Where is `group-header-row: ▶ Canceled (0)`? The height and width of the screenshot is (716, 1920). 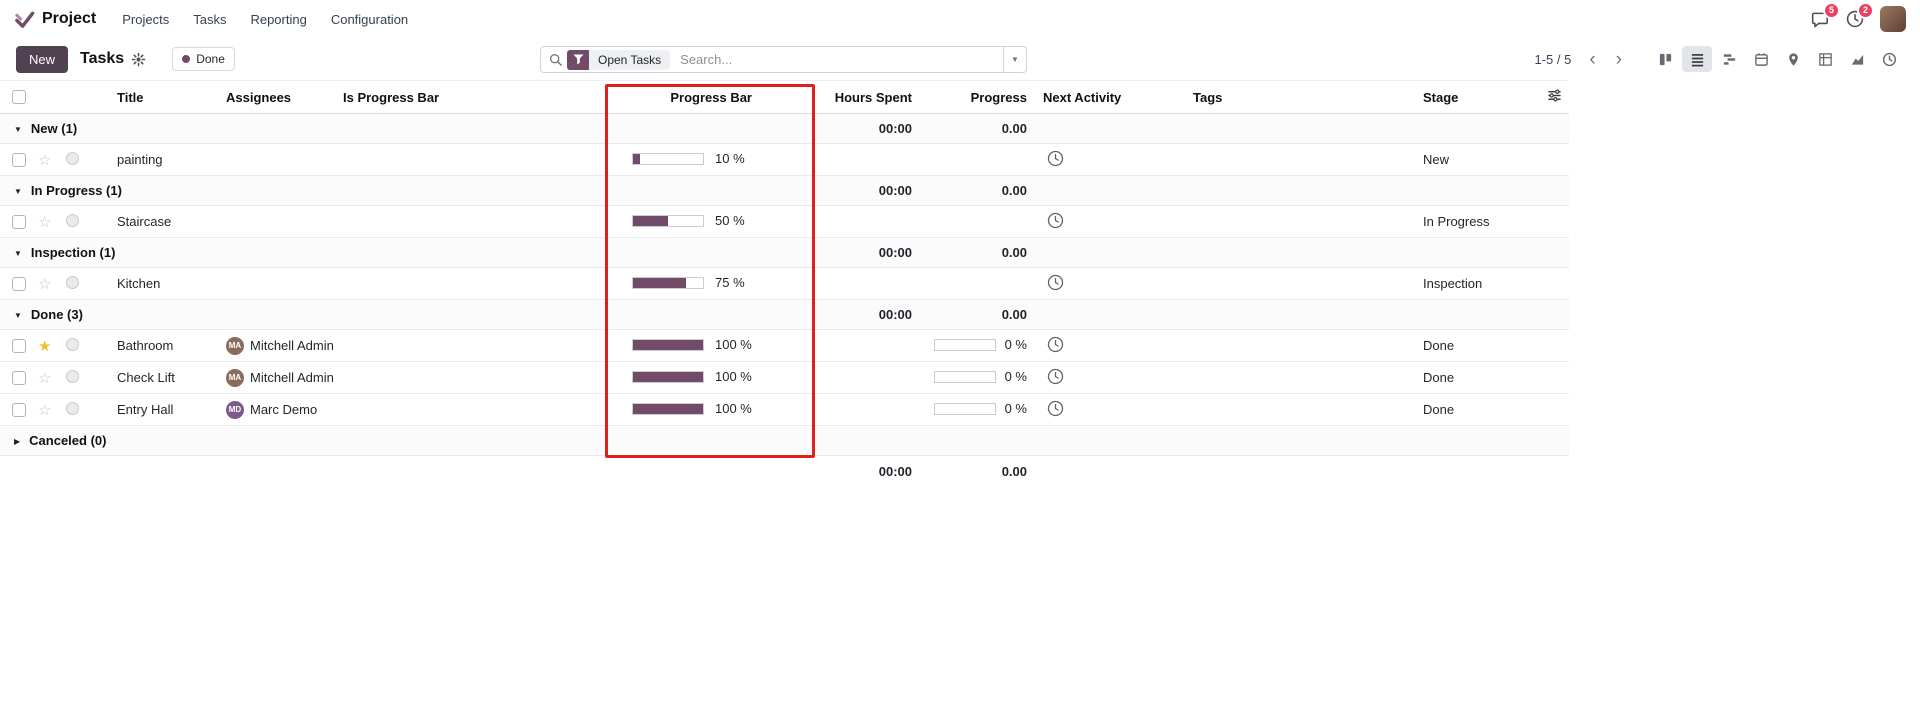
group-header-row: ▶ Canceled (0) is located at coordinates (784, 440).